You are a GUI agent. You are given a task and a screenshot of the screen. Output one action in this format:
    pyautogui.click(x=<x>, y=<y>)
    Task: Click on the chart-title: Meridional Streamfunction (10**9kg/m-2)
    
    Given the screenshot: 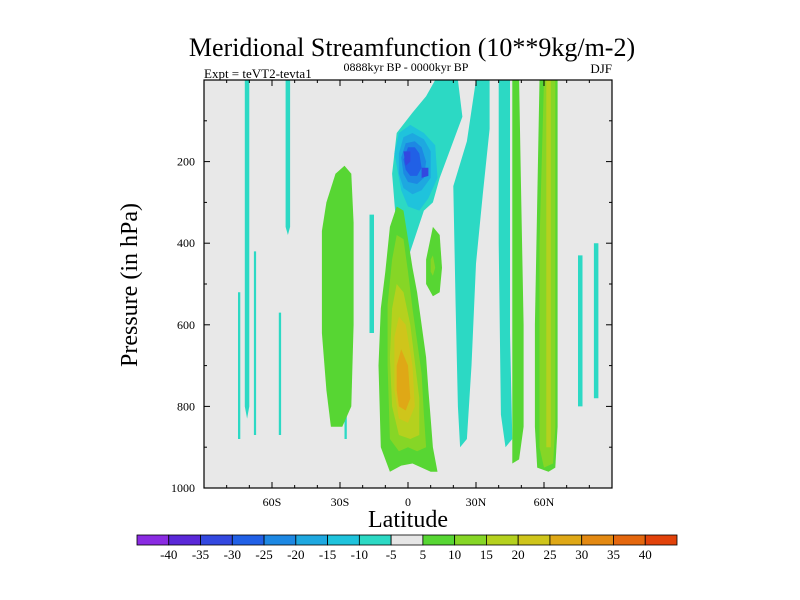 What is the action you would take?
    pyautogui.click(x=412, y=47)
    